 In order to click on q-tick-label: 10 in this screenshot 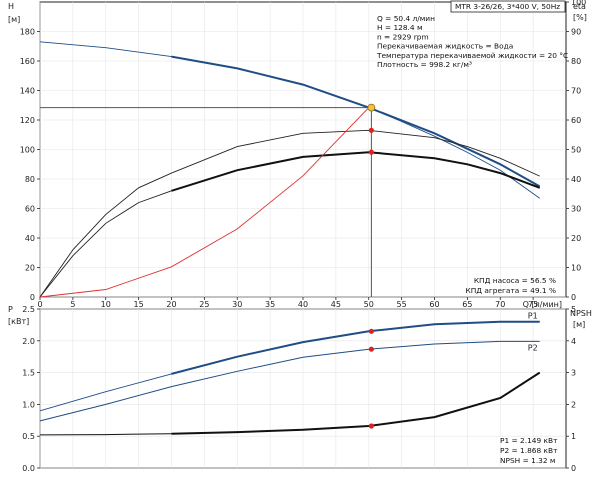, I will do `click(106, 304)`.